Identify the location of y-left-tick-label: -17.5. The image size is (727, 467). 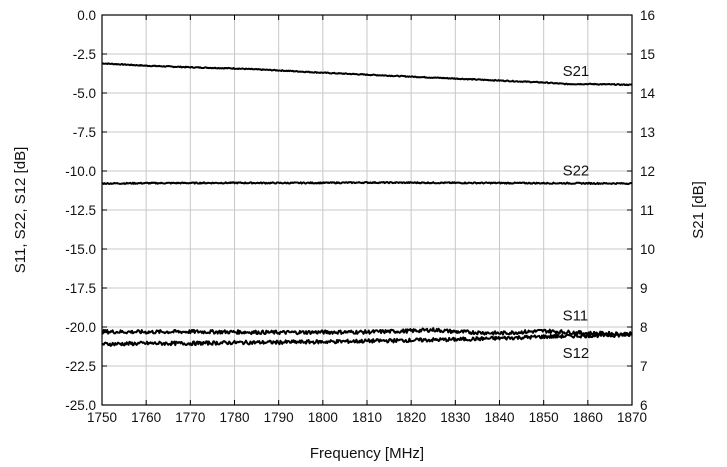
(80, 288).